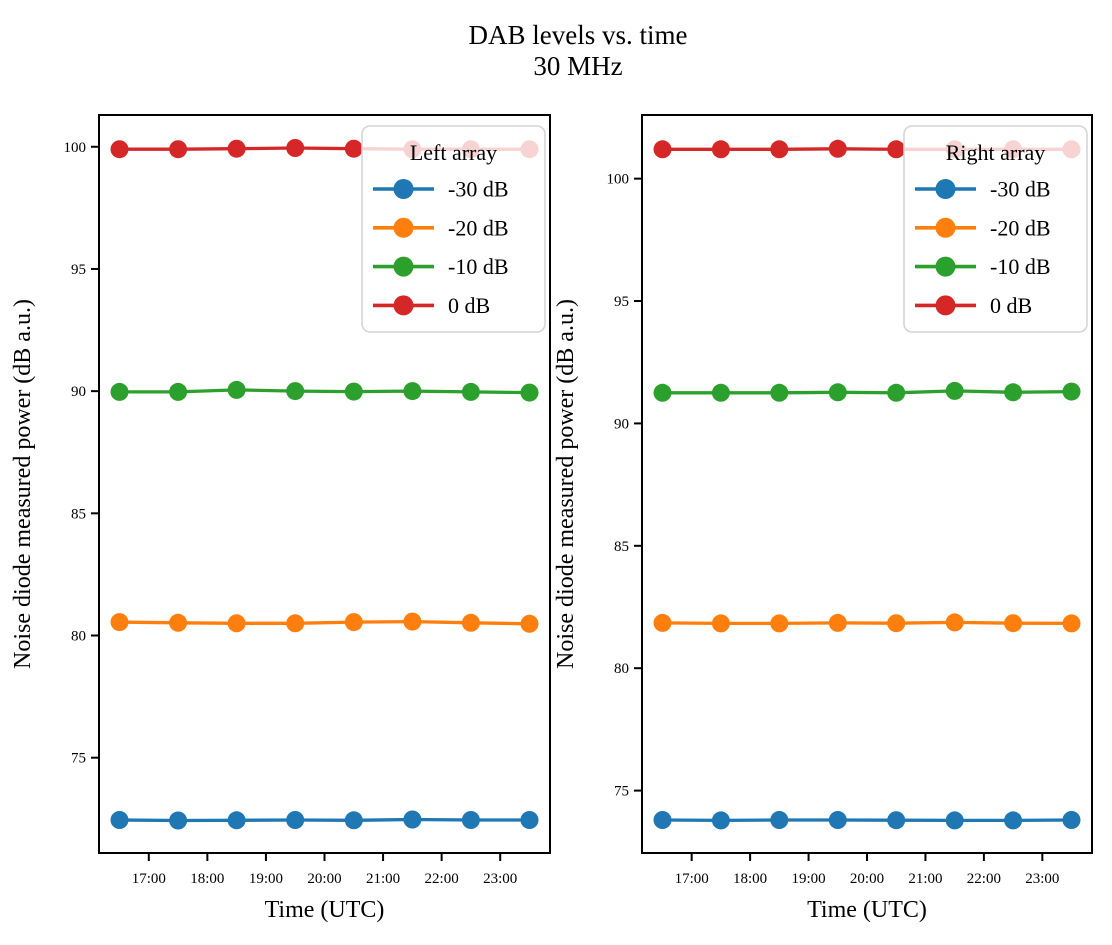 The image size is (1112, 945). I want to click on x-tick-label: 18:00, so click(207, 879).